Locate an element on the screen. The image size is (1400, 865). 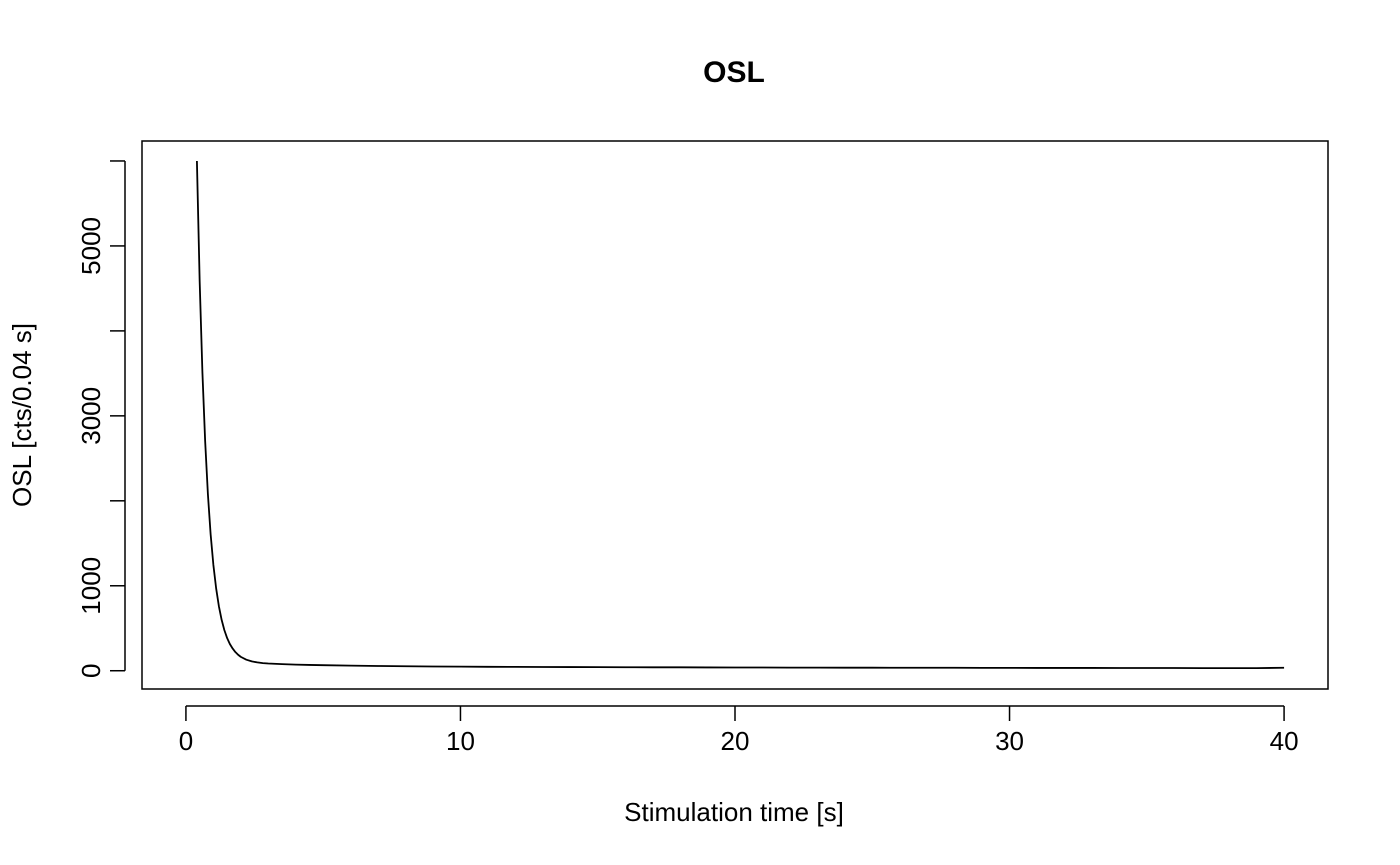
x-tick-label: 0 is located at coordinates (186, 741).